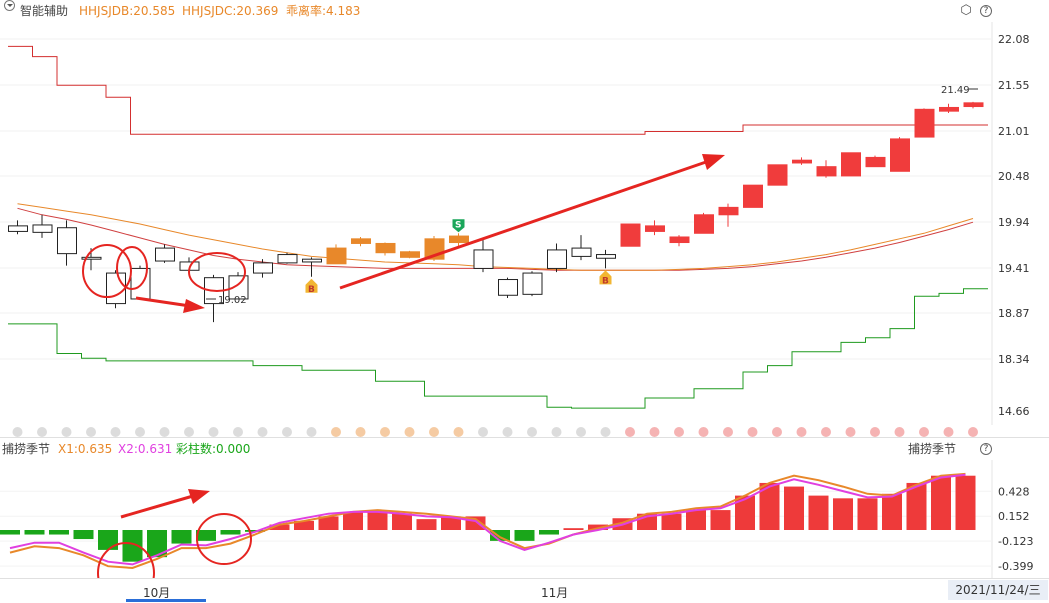  What do you see at coordinates (573, 529) in the screenshot?
I see `indicator-bar` at bounding box center [573, 529].